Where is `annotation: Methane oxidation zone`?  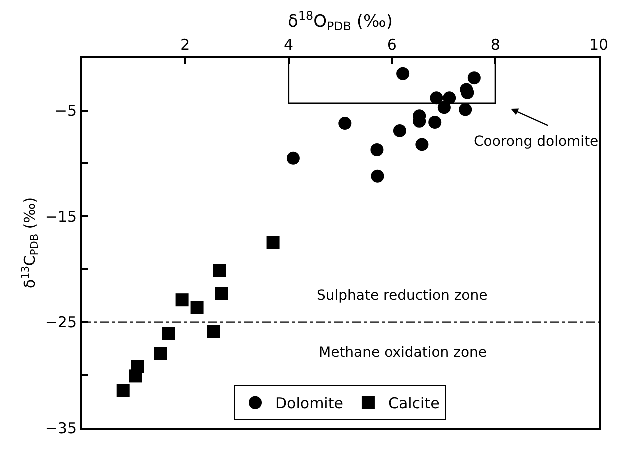 annotation: Methane oxidation zone is located at coordinates (403, 353).